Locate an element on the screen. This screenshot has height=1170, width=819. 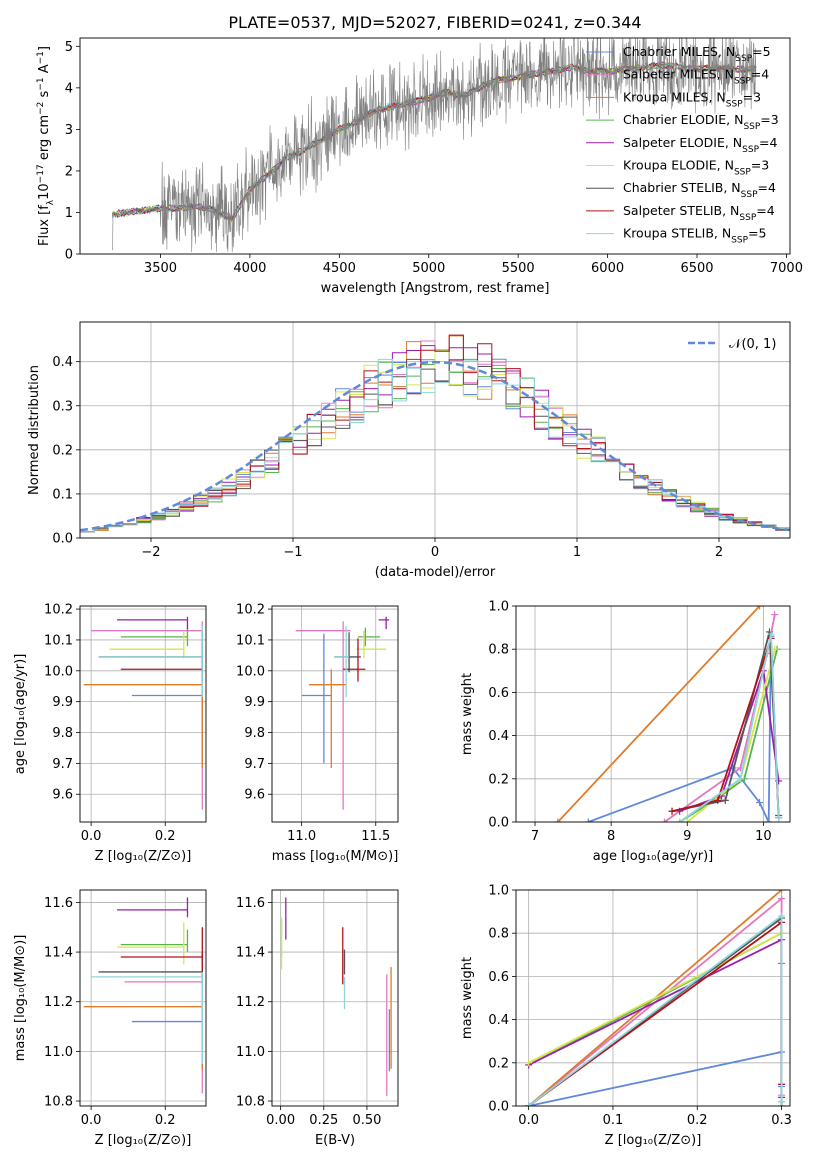
x-axis-label: age [log₁₀(age/yr)] is located at coordinates (653, 856).